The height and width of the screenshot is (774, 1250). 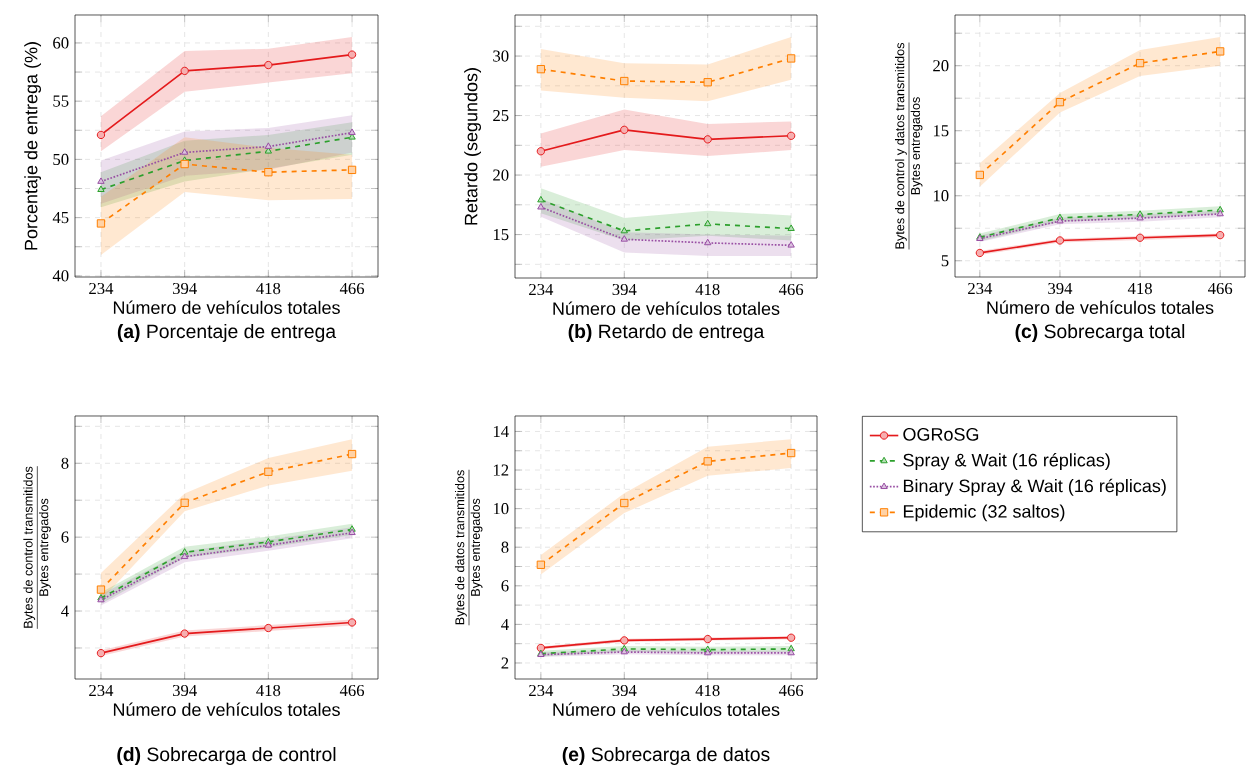 What do you see at coordinates (501, 115) in the screenshot?
I see `y-tick-label: 25` at bounding box center [501, 115].